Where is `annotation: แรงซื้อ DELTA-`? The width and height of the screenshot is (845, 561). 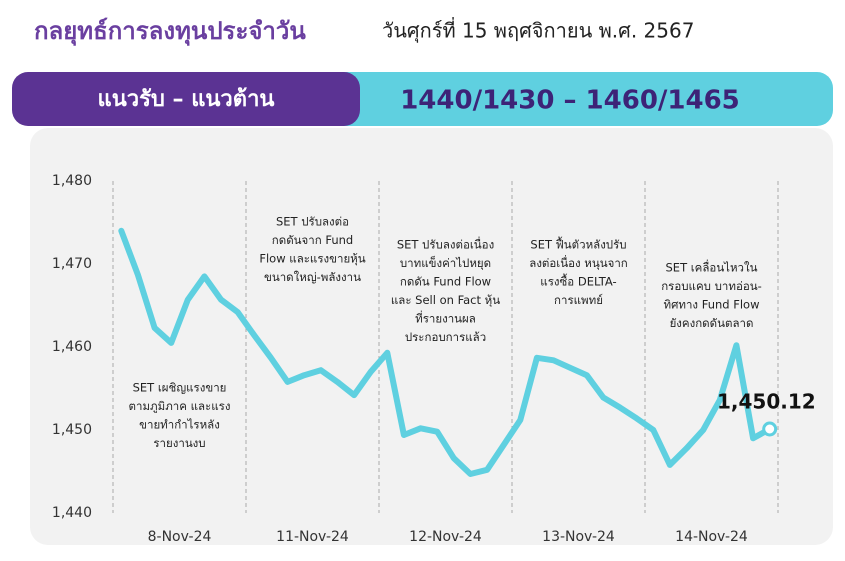 annotation: แรงซื้อ DELTA- is located at coordinates (578, 281).